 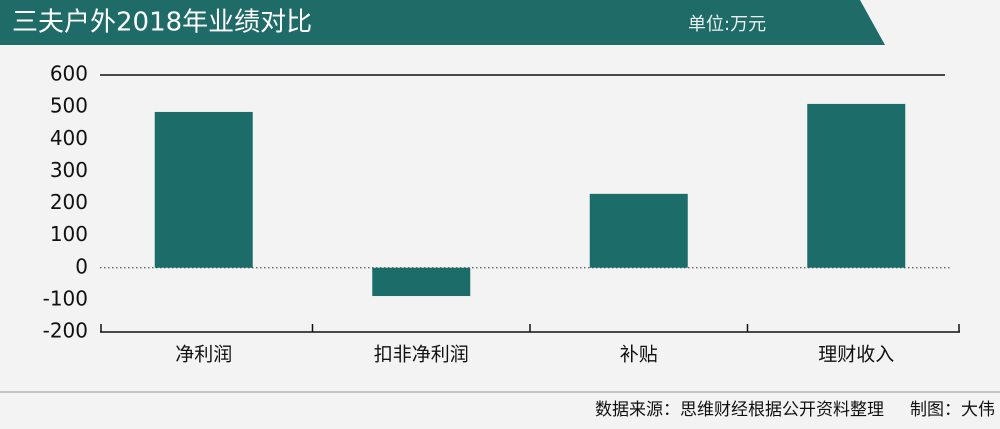 I want to click on y-tick-label: 300, so click(x=69, y=170).